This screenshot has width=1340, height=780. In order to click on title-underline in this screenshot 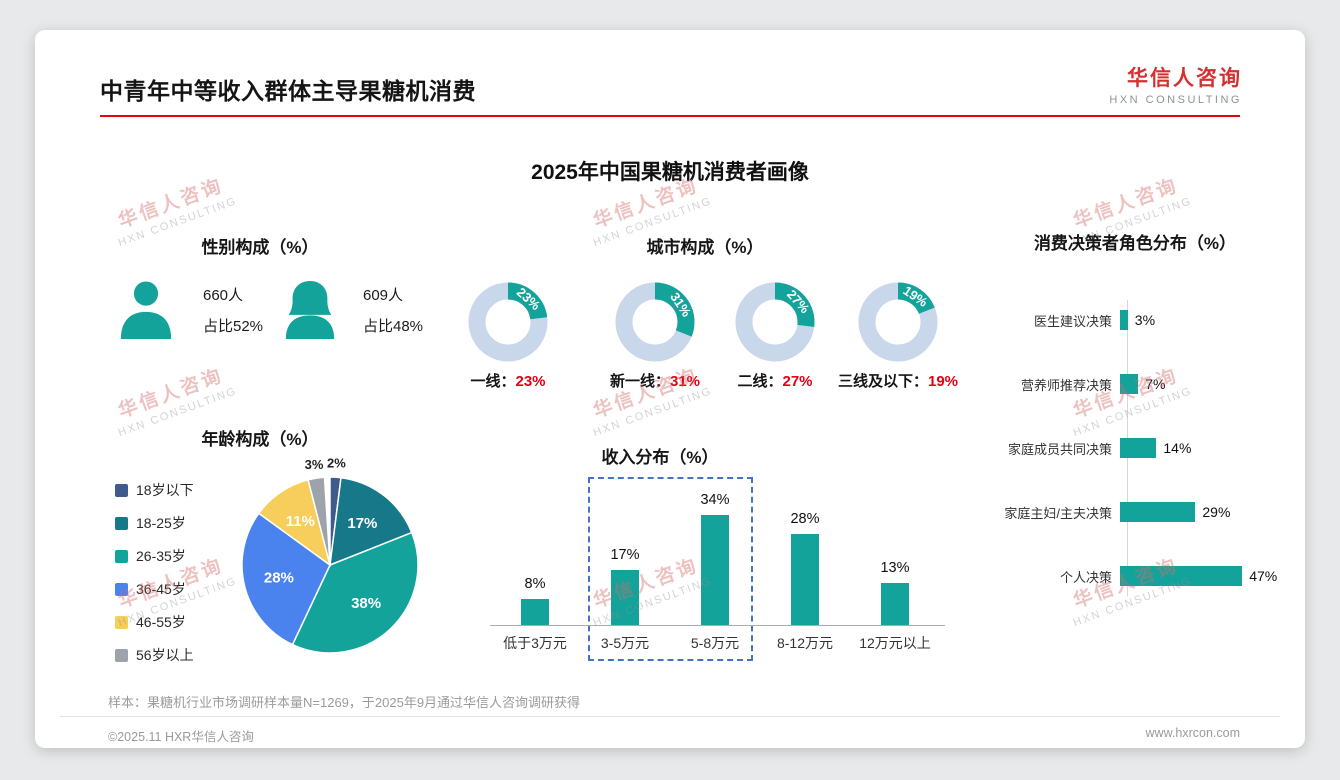, I will do `click(670, 116)`.